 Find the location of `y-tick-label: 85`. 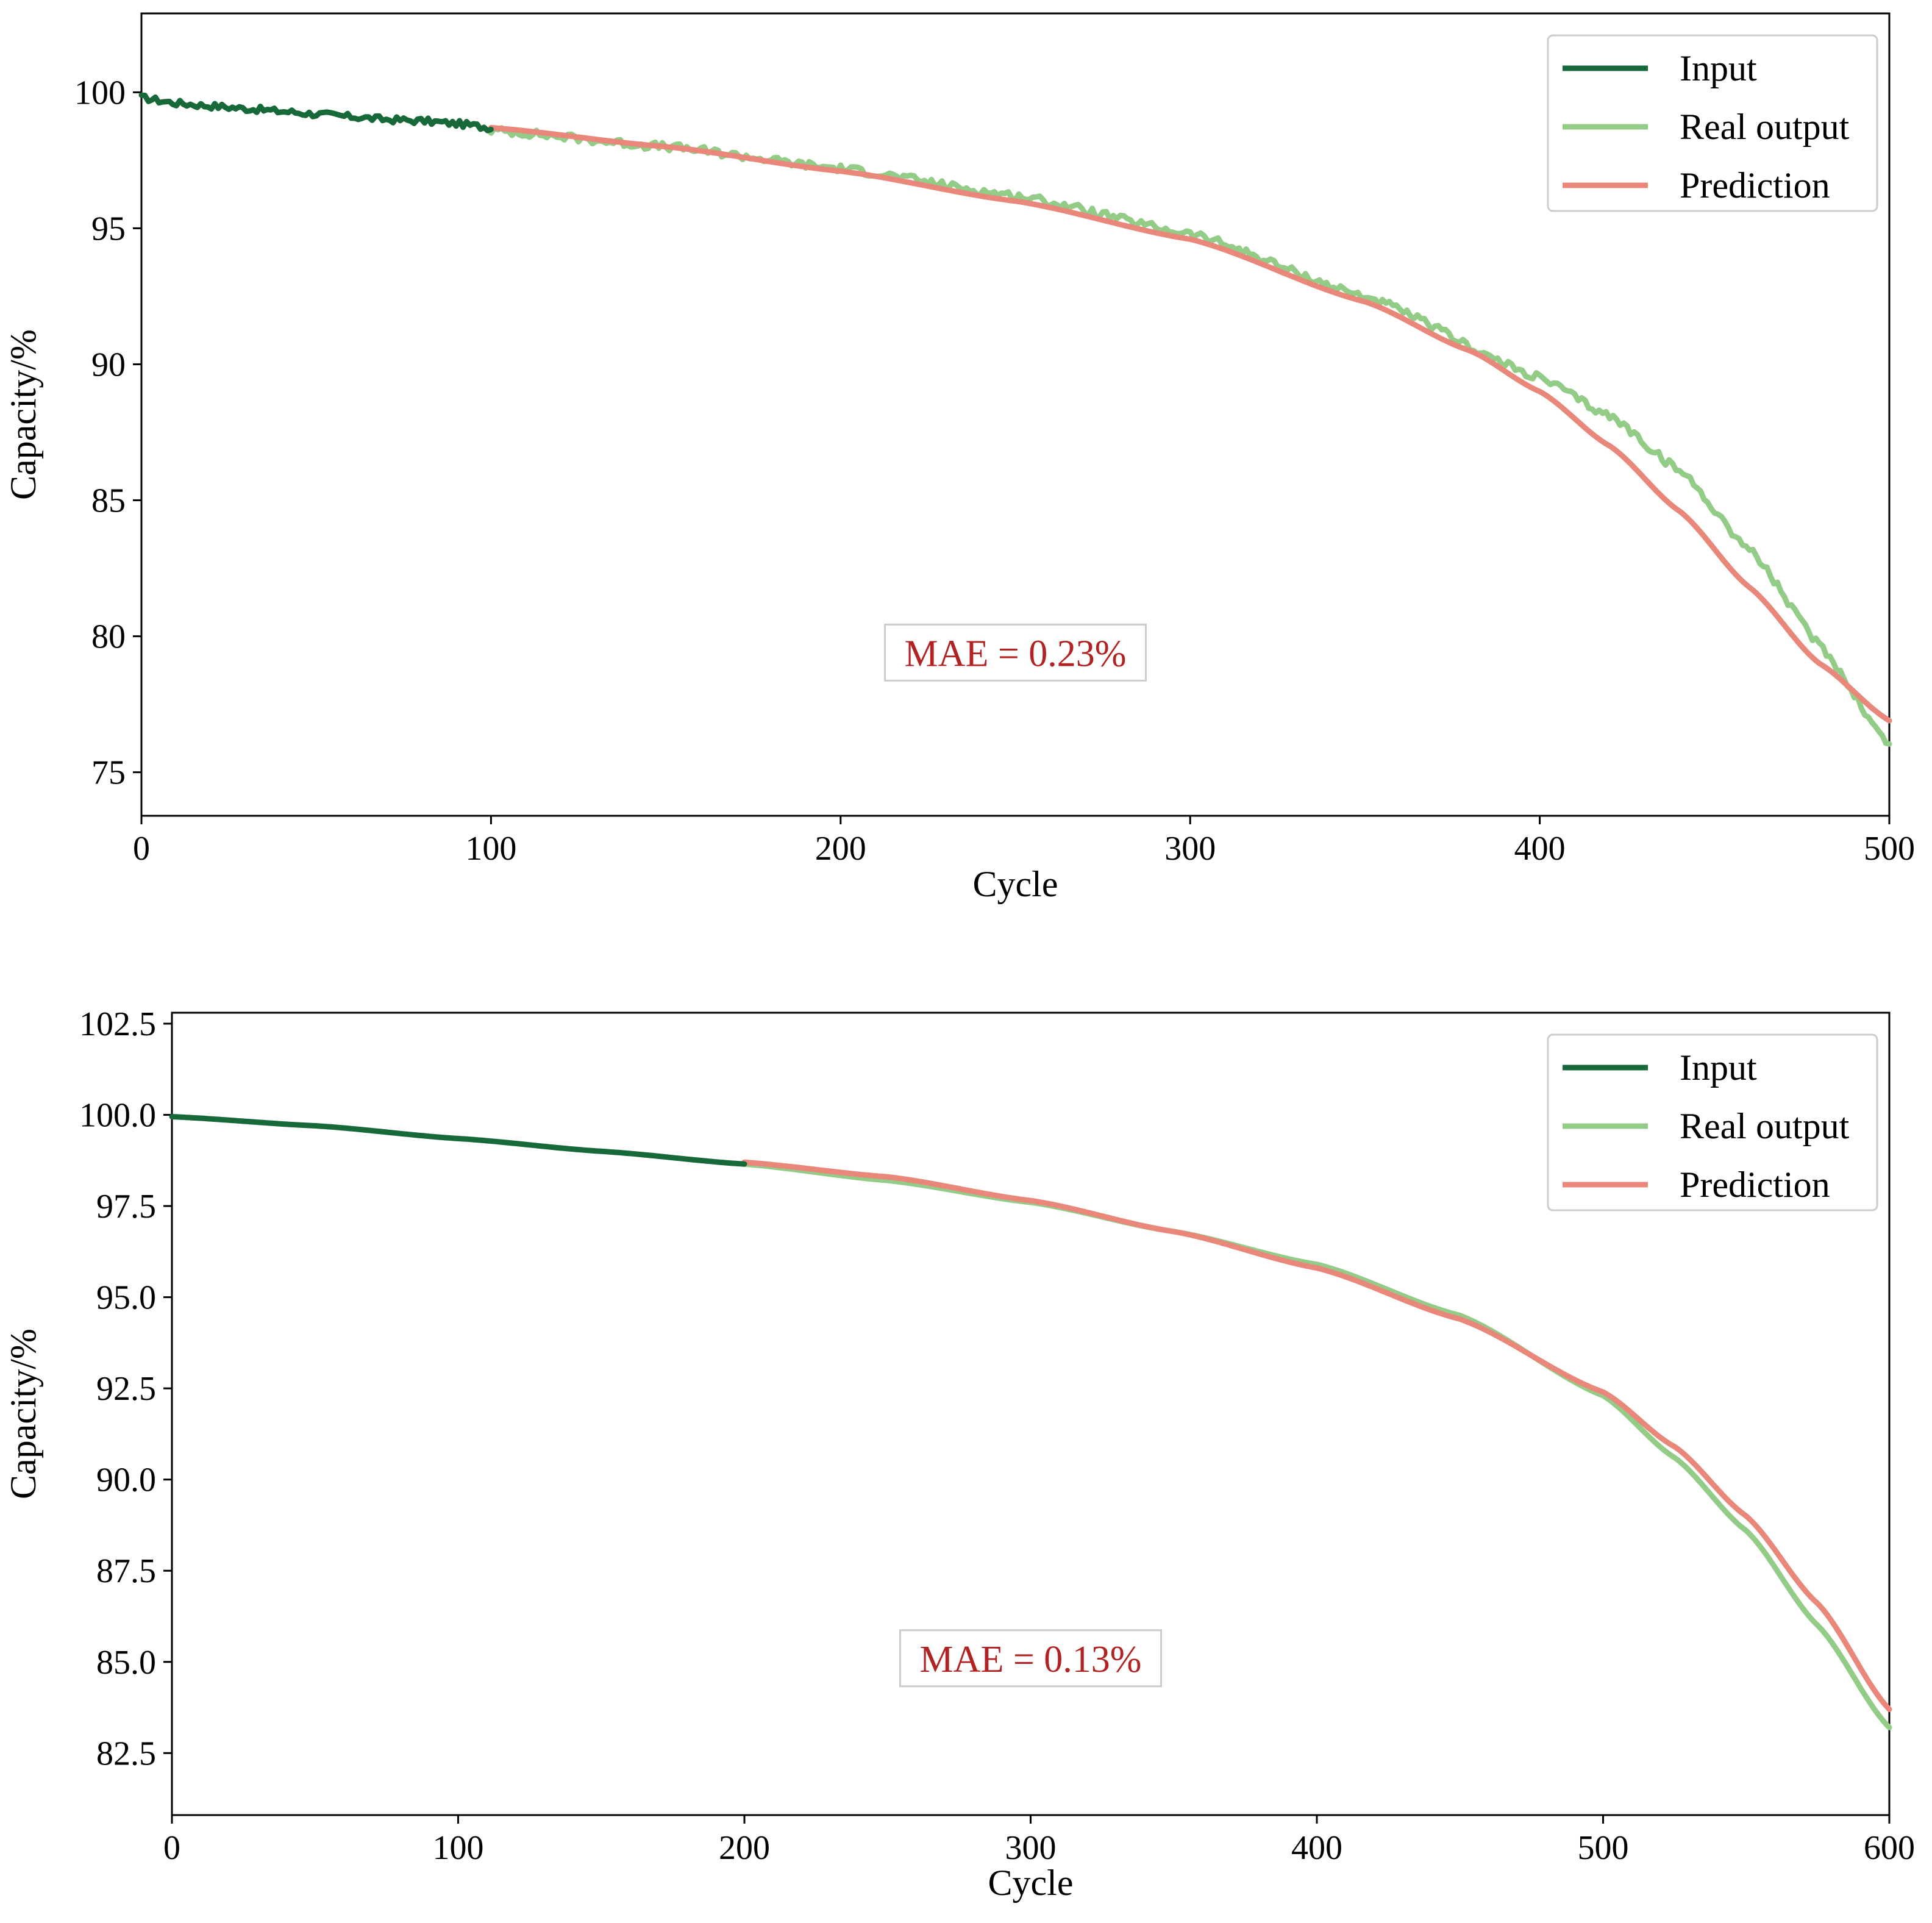

y-tick-label: 85 is located at coordinates (108, 501).